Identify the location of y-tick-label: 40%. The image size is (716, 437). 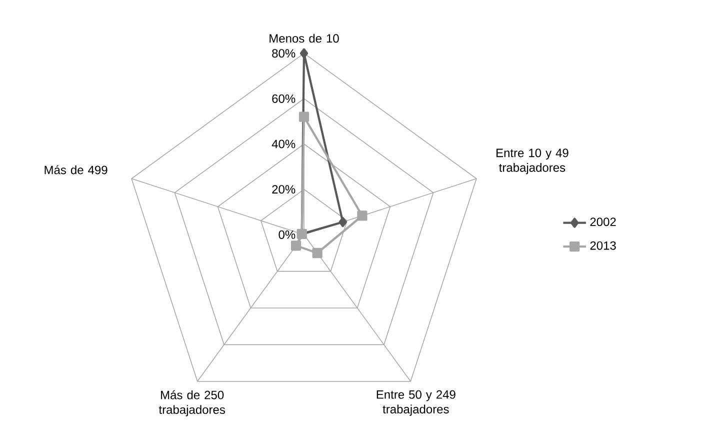
(284, 144).